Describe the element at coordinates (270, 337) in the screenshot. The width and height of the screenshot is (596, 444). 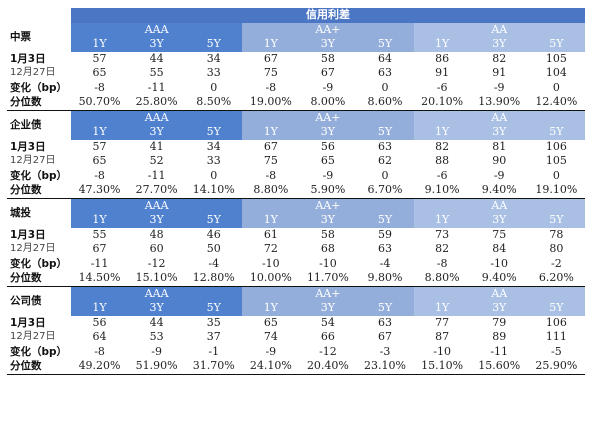
I see `table-cell: 74` at that location.